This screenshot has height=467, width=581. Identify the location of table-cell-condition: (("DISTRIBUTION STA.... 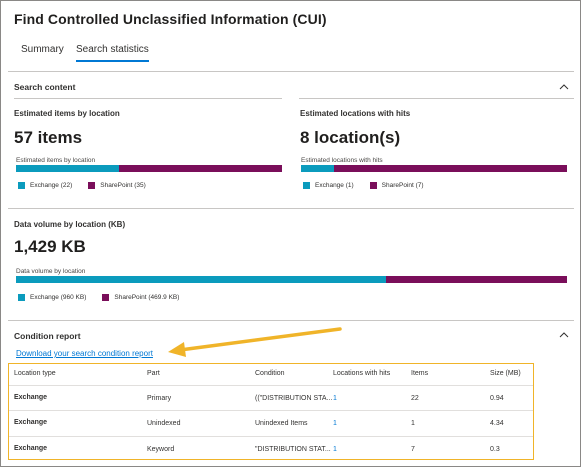
(294, 398).